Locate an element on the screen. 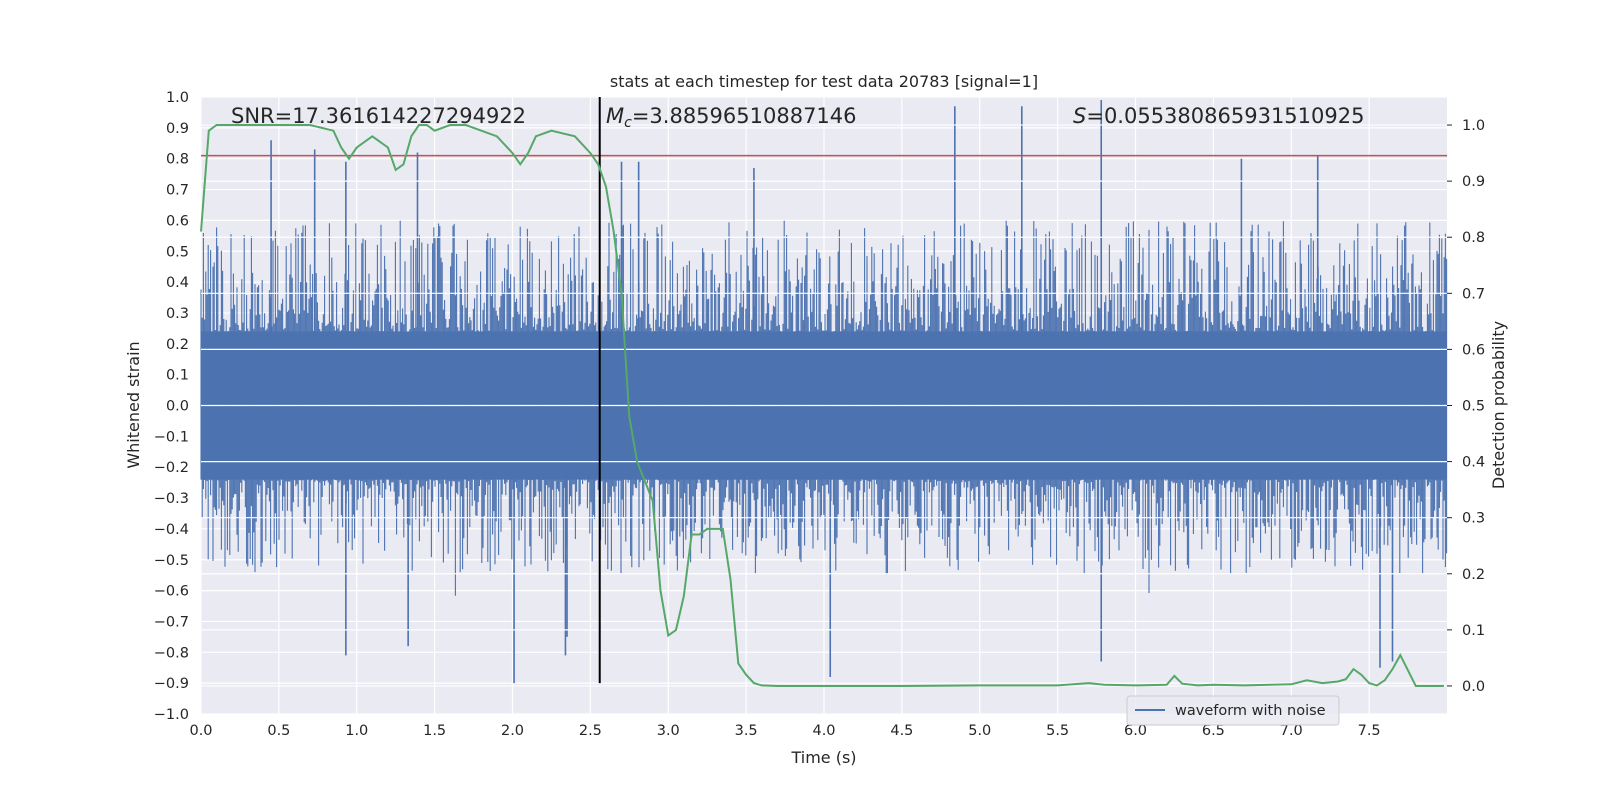  s-symbol: S is located at coordinates (1079, 116).